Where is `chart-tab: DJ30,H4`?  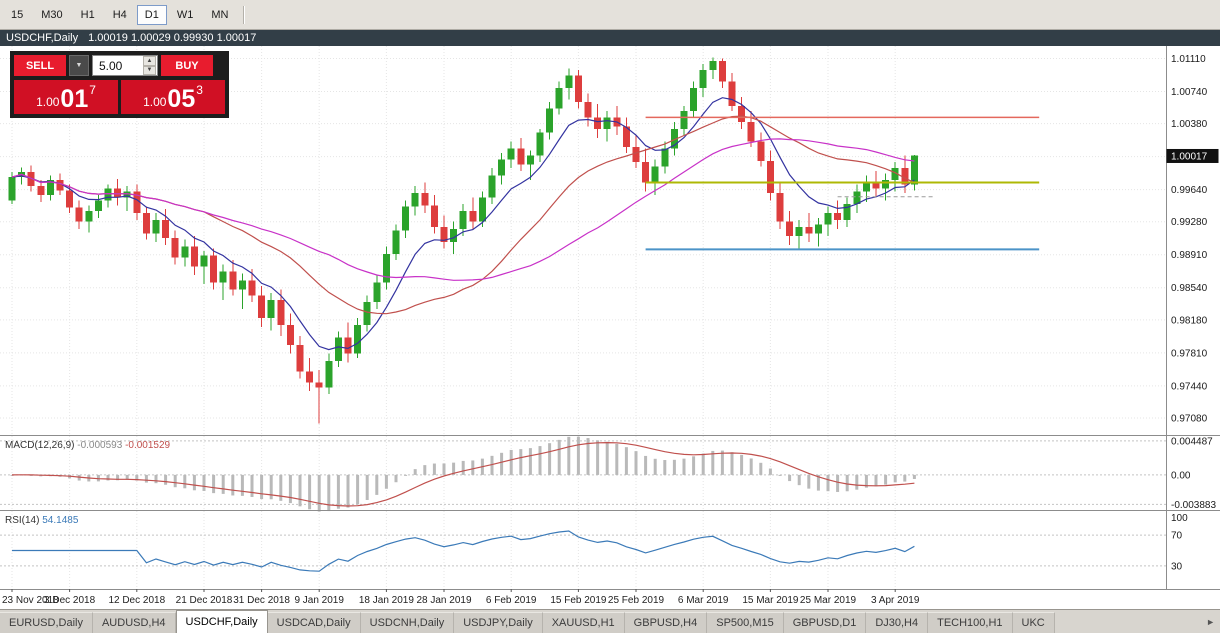
chart-tab: DJ30,H4 is located at coordinates (897, 622).